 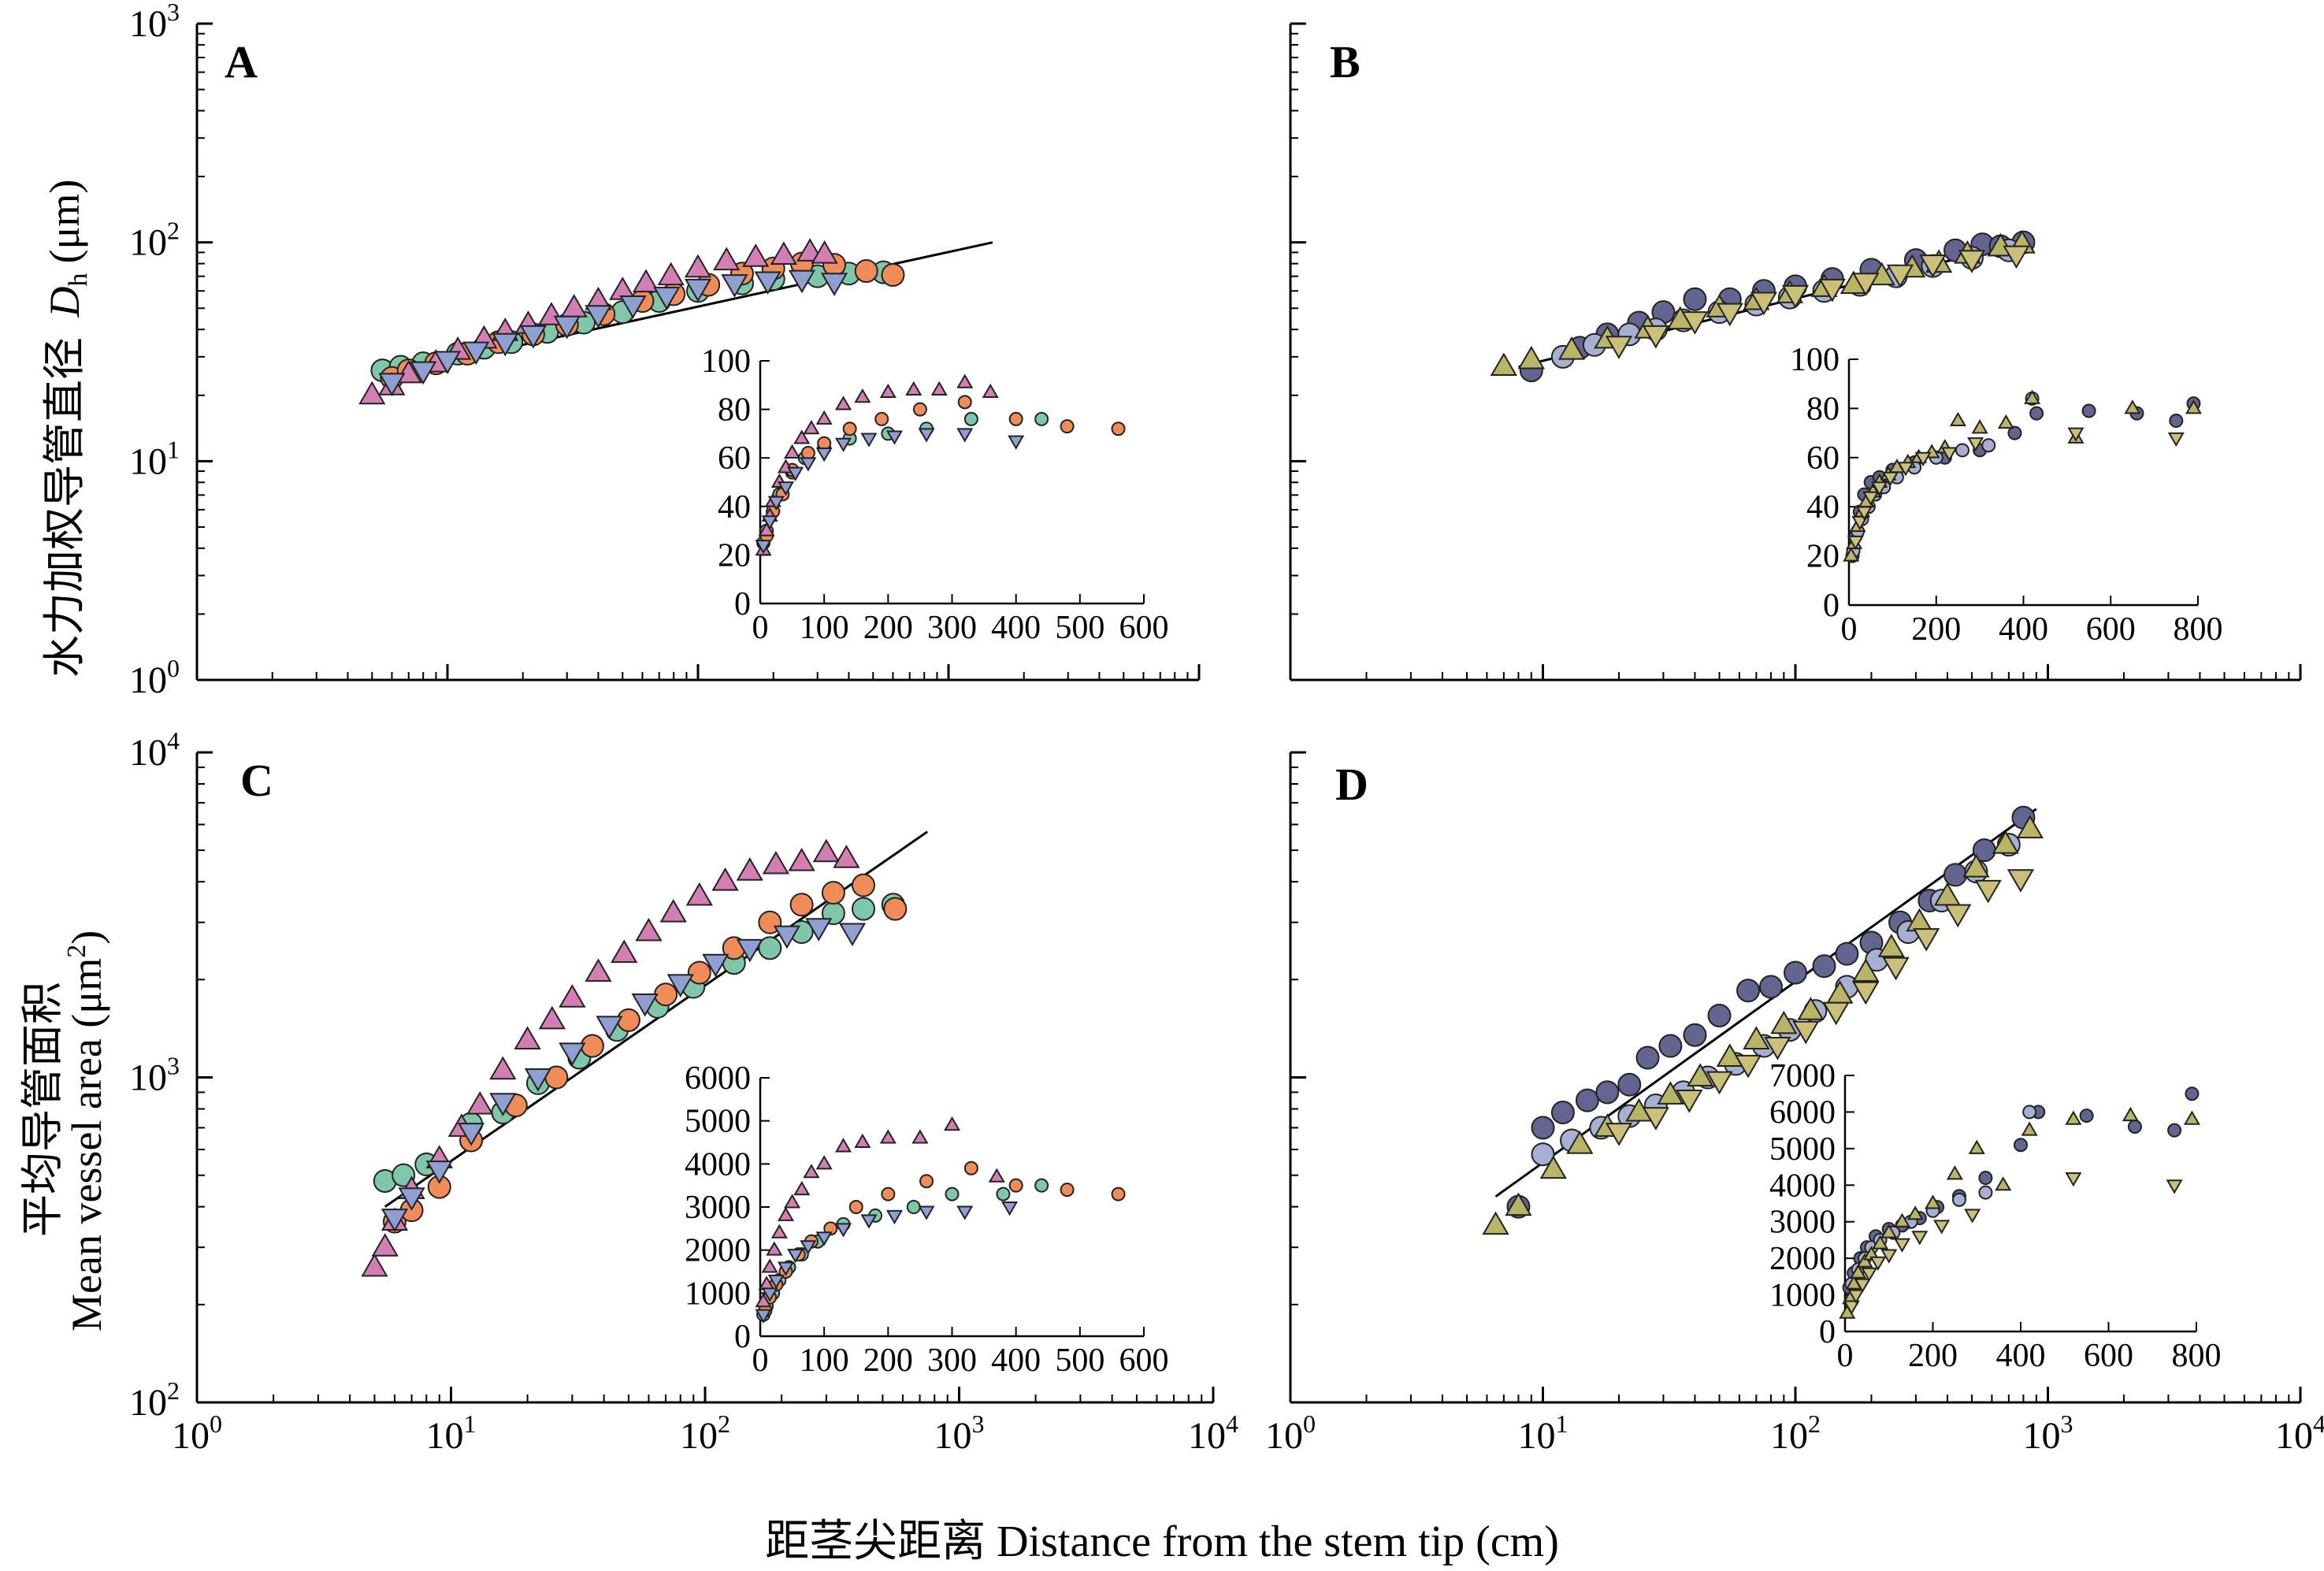 I want to click on inset-y-tick-label: 20, so click(x=734, y=556).